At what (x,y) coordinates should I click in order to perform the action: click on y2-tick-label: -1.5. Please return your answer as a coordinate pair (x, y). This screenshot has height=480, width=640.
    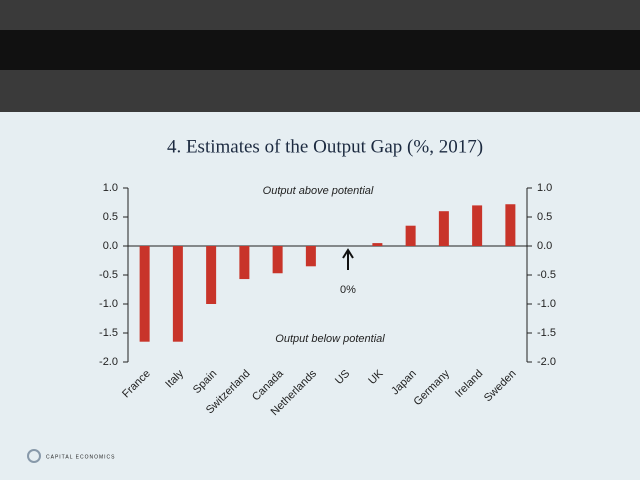
    Looking at the image, I should click on (546, 333).